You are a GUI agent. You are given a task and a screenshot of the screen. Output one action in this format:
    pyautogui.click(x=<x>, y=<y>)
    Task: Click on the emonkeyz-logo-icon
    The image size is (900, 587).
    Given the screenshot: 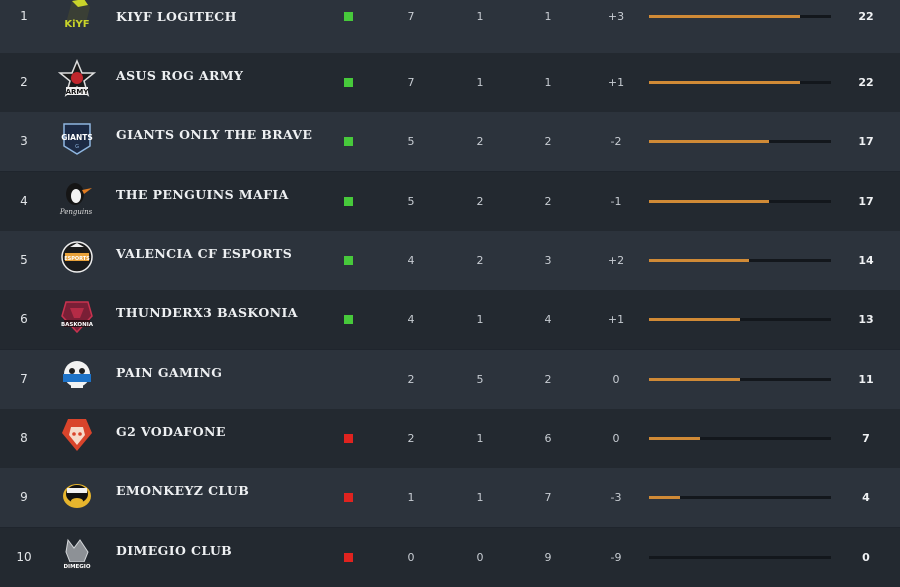 What is the action you would take?
    pyautogui.click(x=77, y=497)
    